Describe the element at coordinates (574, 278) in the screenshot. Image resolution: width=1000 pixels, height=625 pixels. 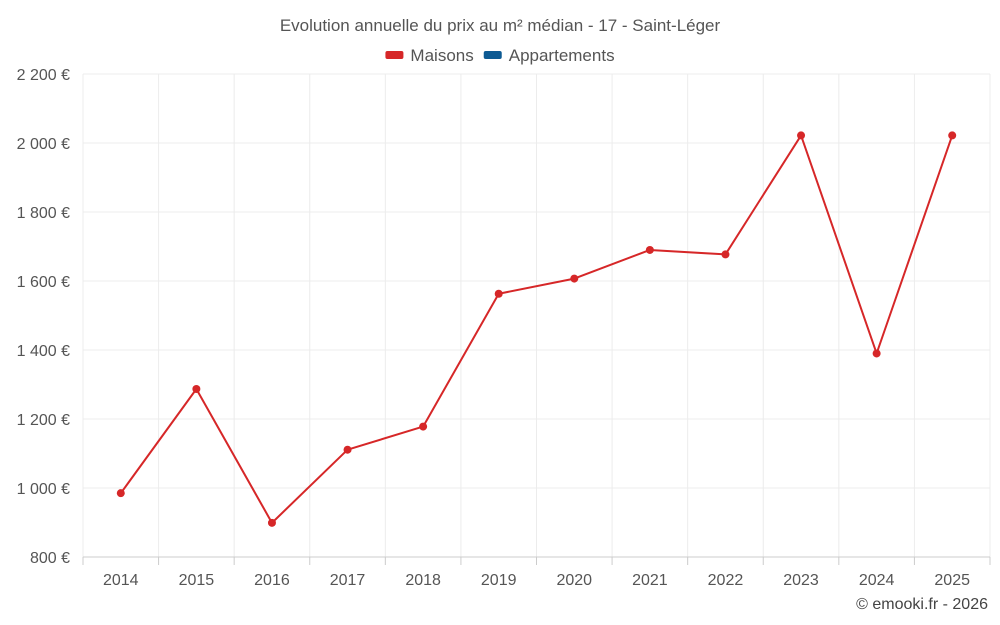
I see `data-point-maisons-2020` at that location.